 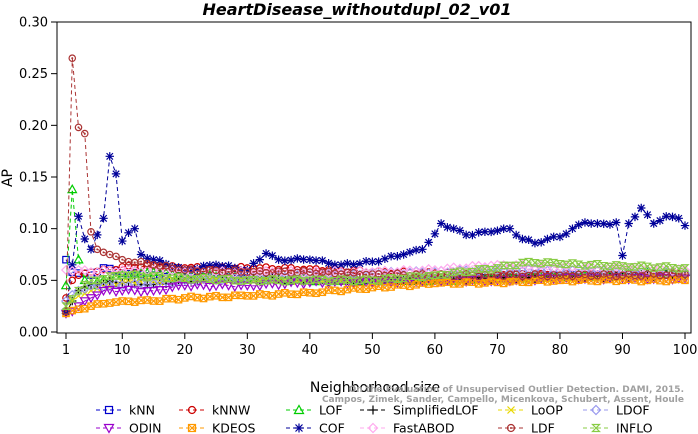 What do you see at coordinates (530, 410) in the screenshot?
I see `legend-item-loop: LoOP` at bounding box center [530, 410].